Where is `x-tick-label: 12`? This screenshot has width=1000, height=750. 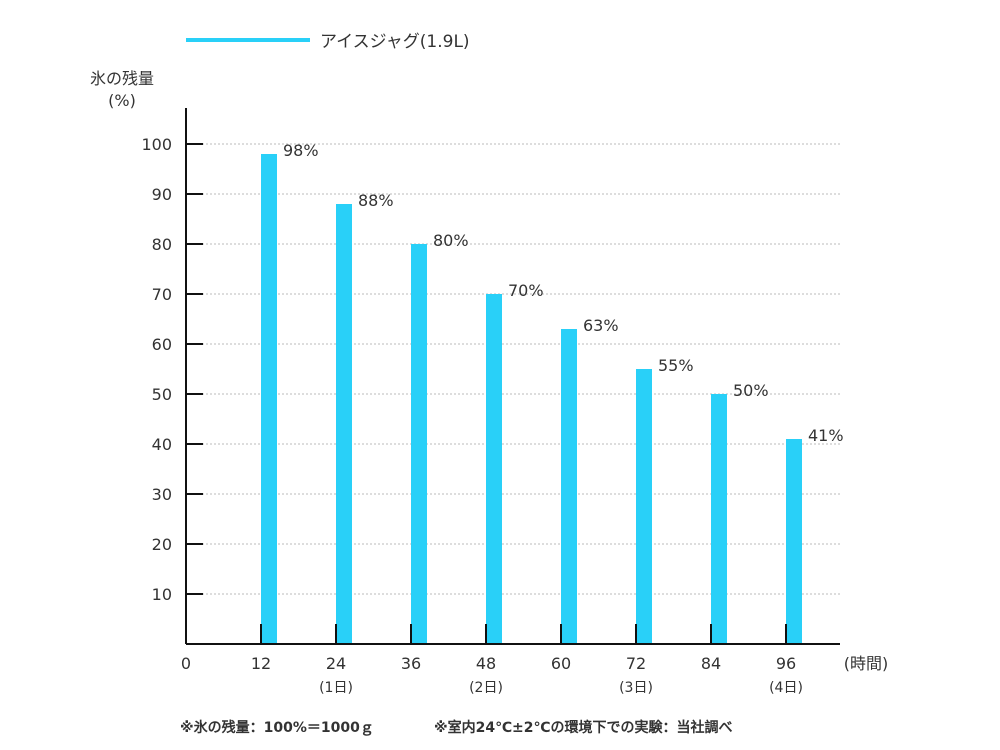
x-tick-label: 12 is located at coordinates (261, 663).